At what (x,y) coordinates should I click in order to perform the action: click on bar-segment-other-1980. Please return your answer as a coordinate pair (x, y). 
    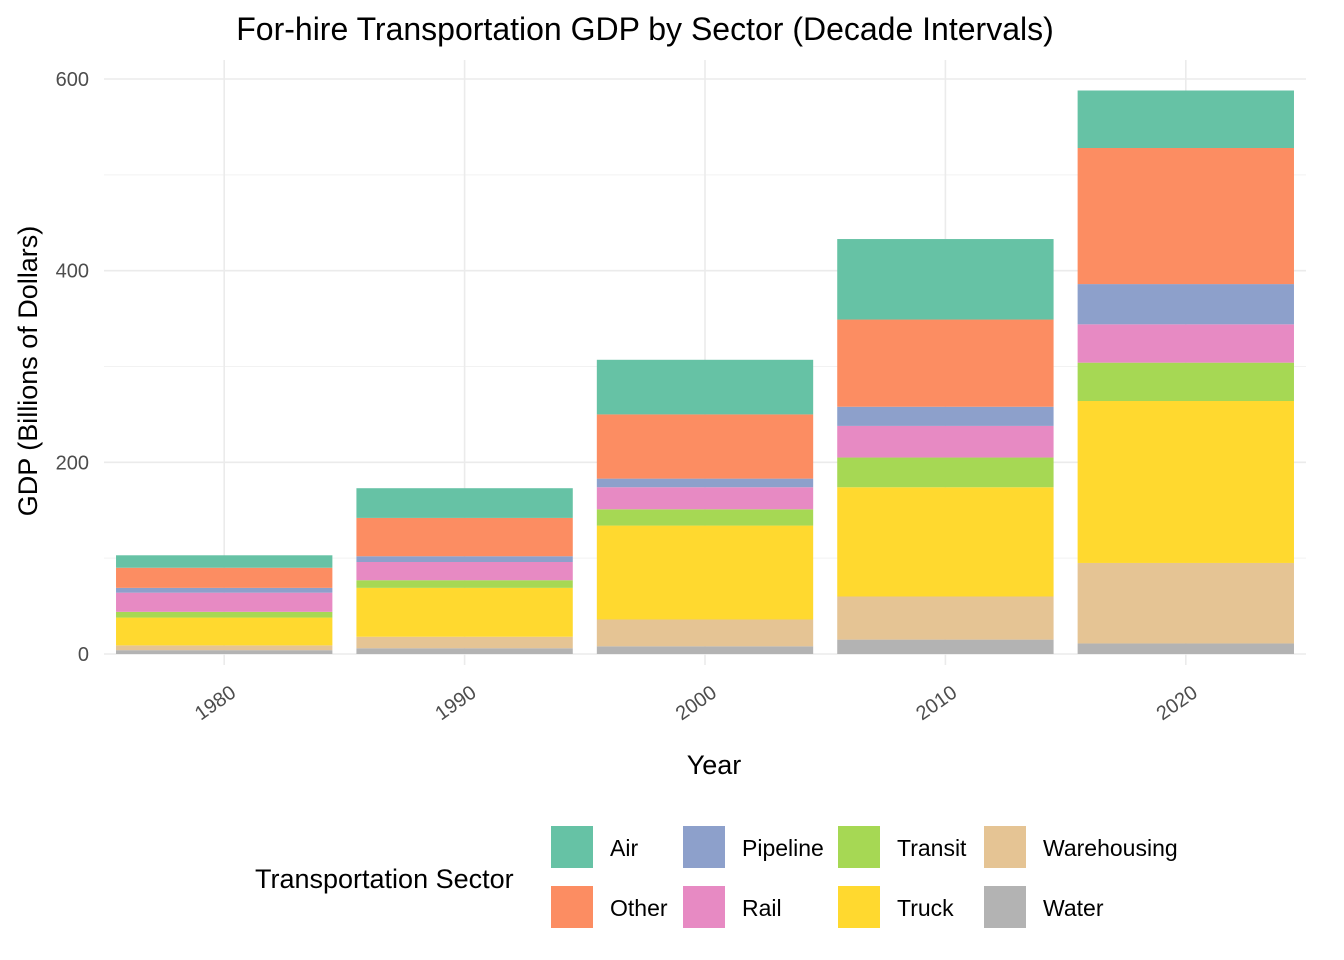
    Looking at the image, I should click on (224, 577).